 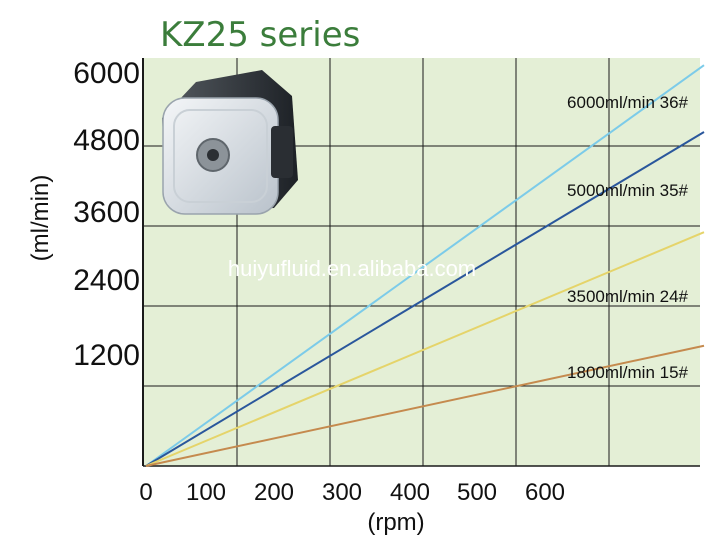 I want to click on series-label-1: 6000ml/min 36#, so click(x=628, y=102).